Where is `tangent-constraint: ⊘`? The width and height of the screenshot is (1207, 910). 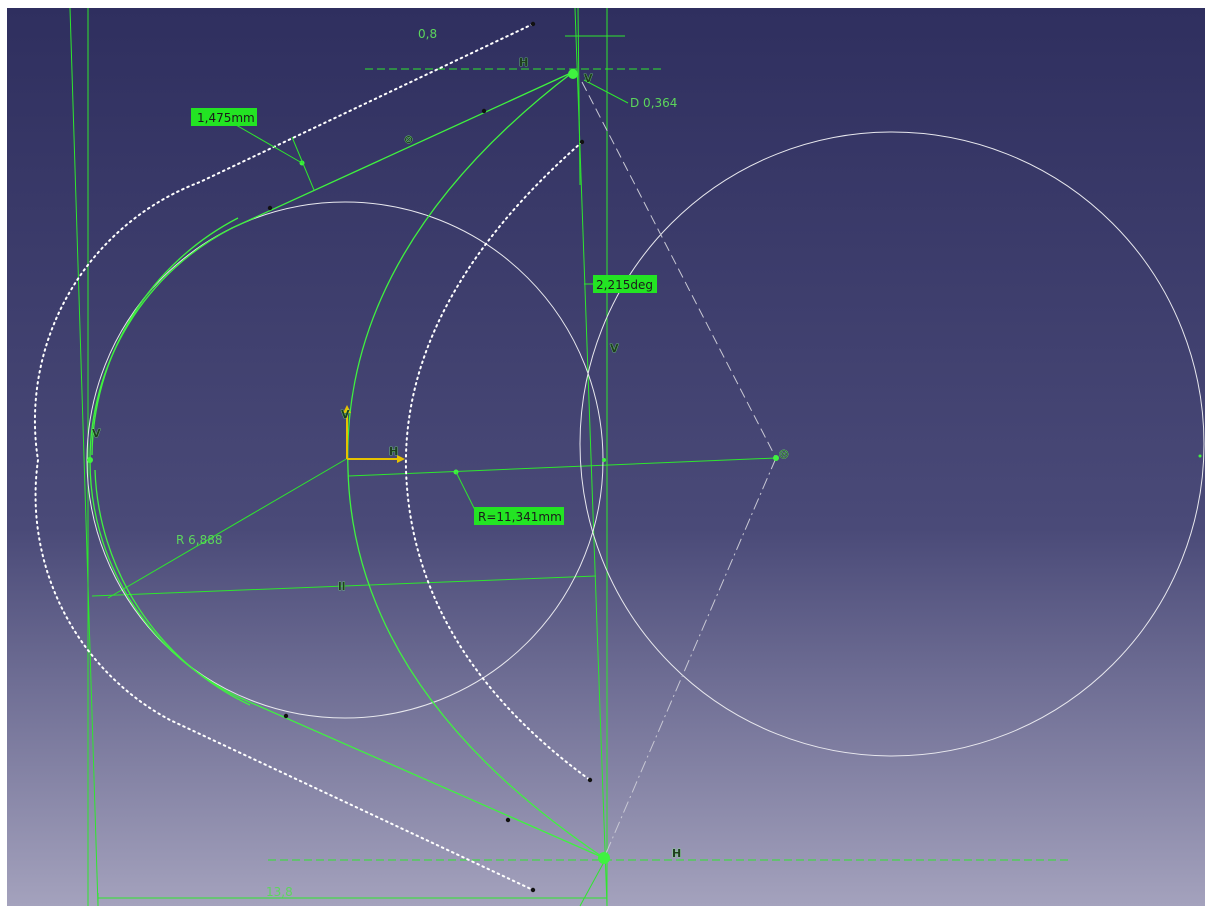
tangent-constraint: ⊘ is located at coordinates (409, 140).